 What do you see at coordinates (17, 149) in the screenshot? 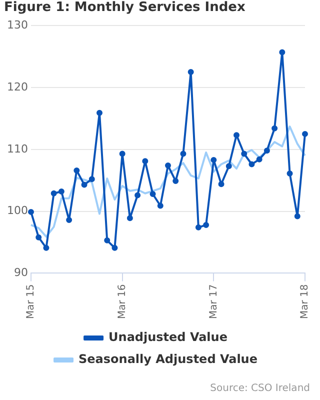
I see `y-tick-label: 110` at bounding box center [17, 149].